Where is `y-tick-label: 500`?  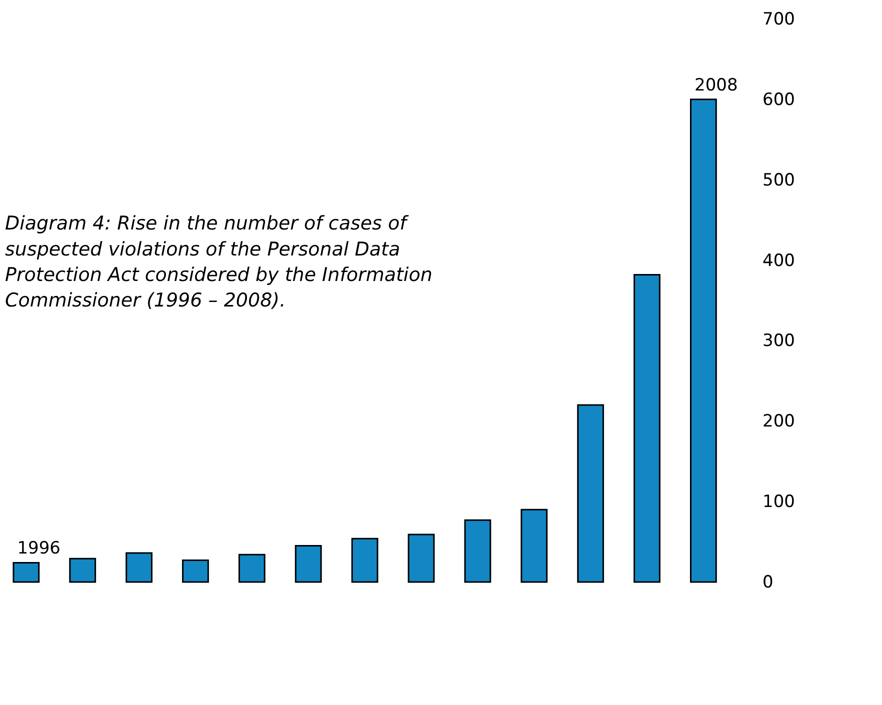
y-tick-label: 500 is located at coordinates (778, 180).